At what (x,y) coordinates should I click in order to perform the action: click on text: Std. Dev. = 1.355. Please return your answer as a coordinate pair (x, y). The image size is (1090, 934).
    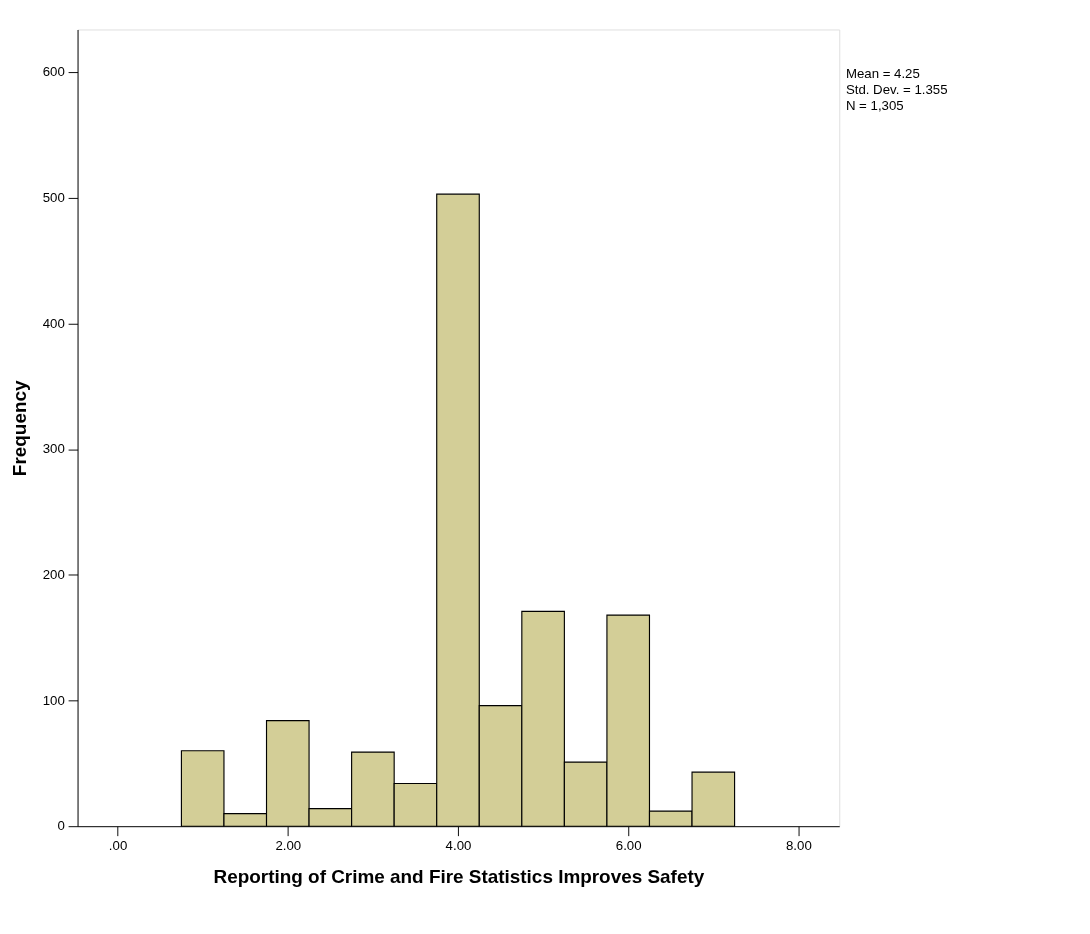
    Looking at the image, I should click on (896, 89).